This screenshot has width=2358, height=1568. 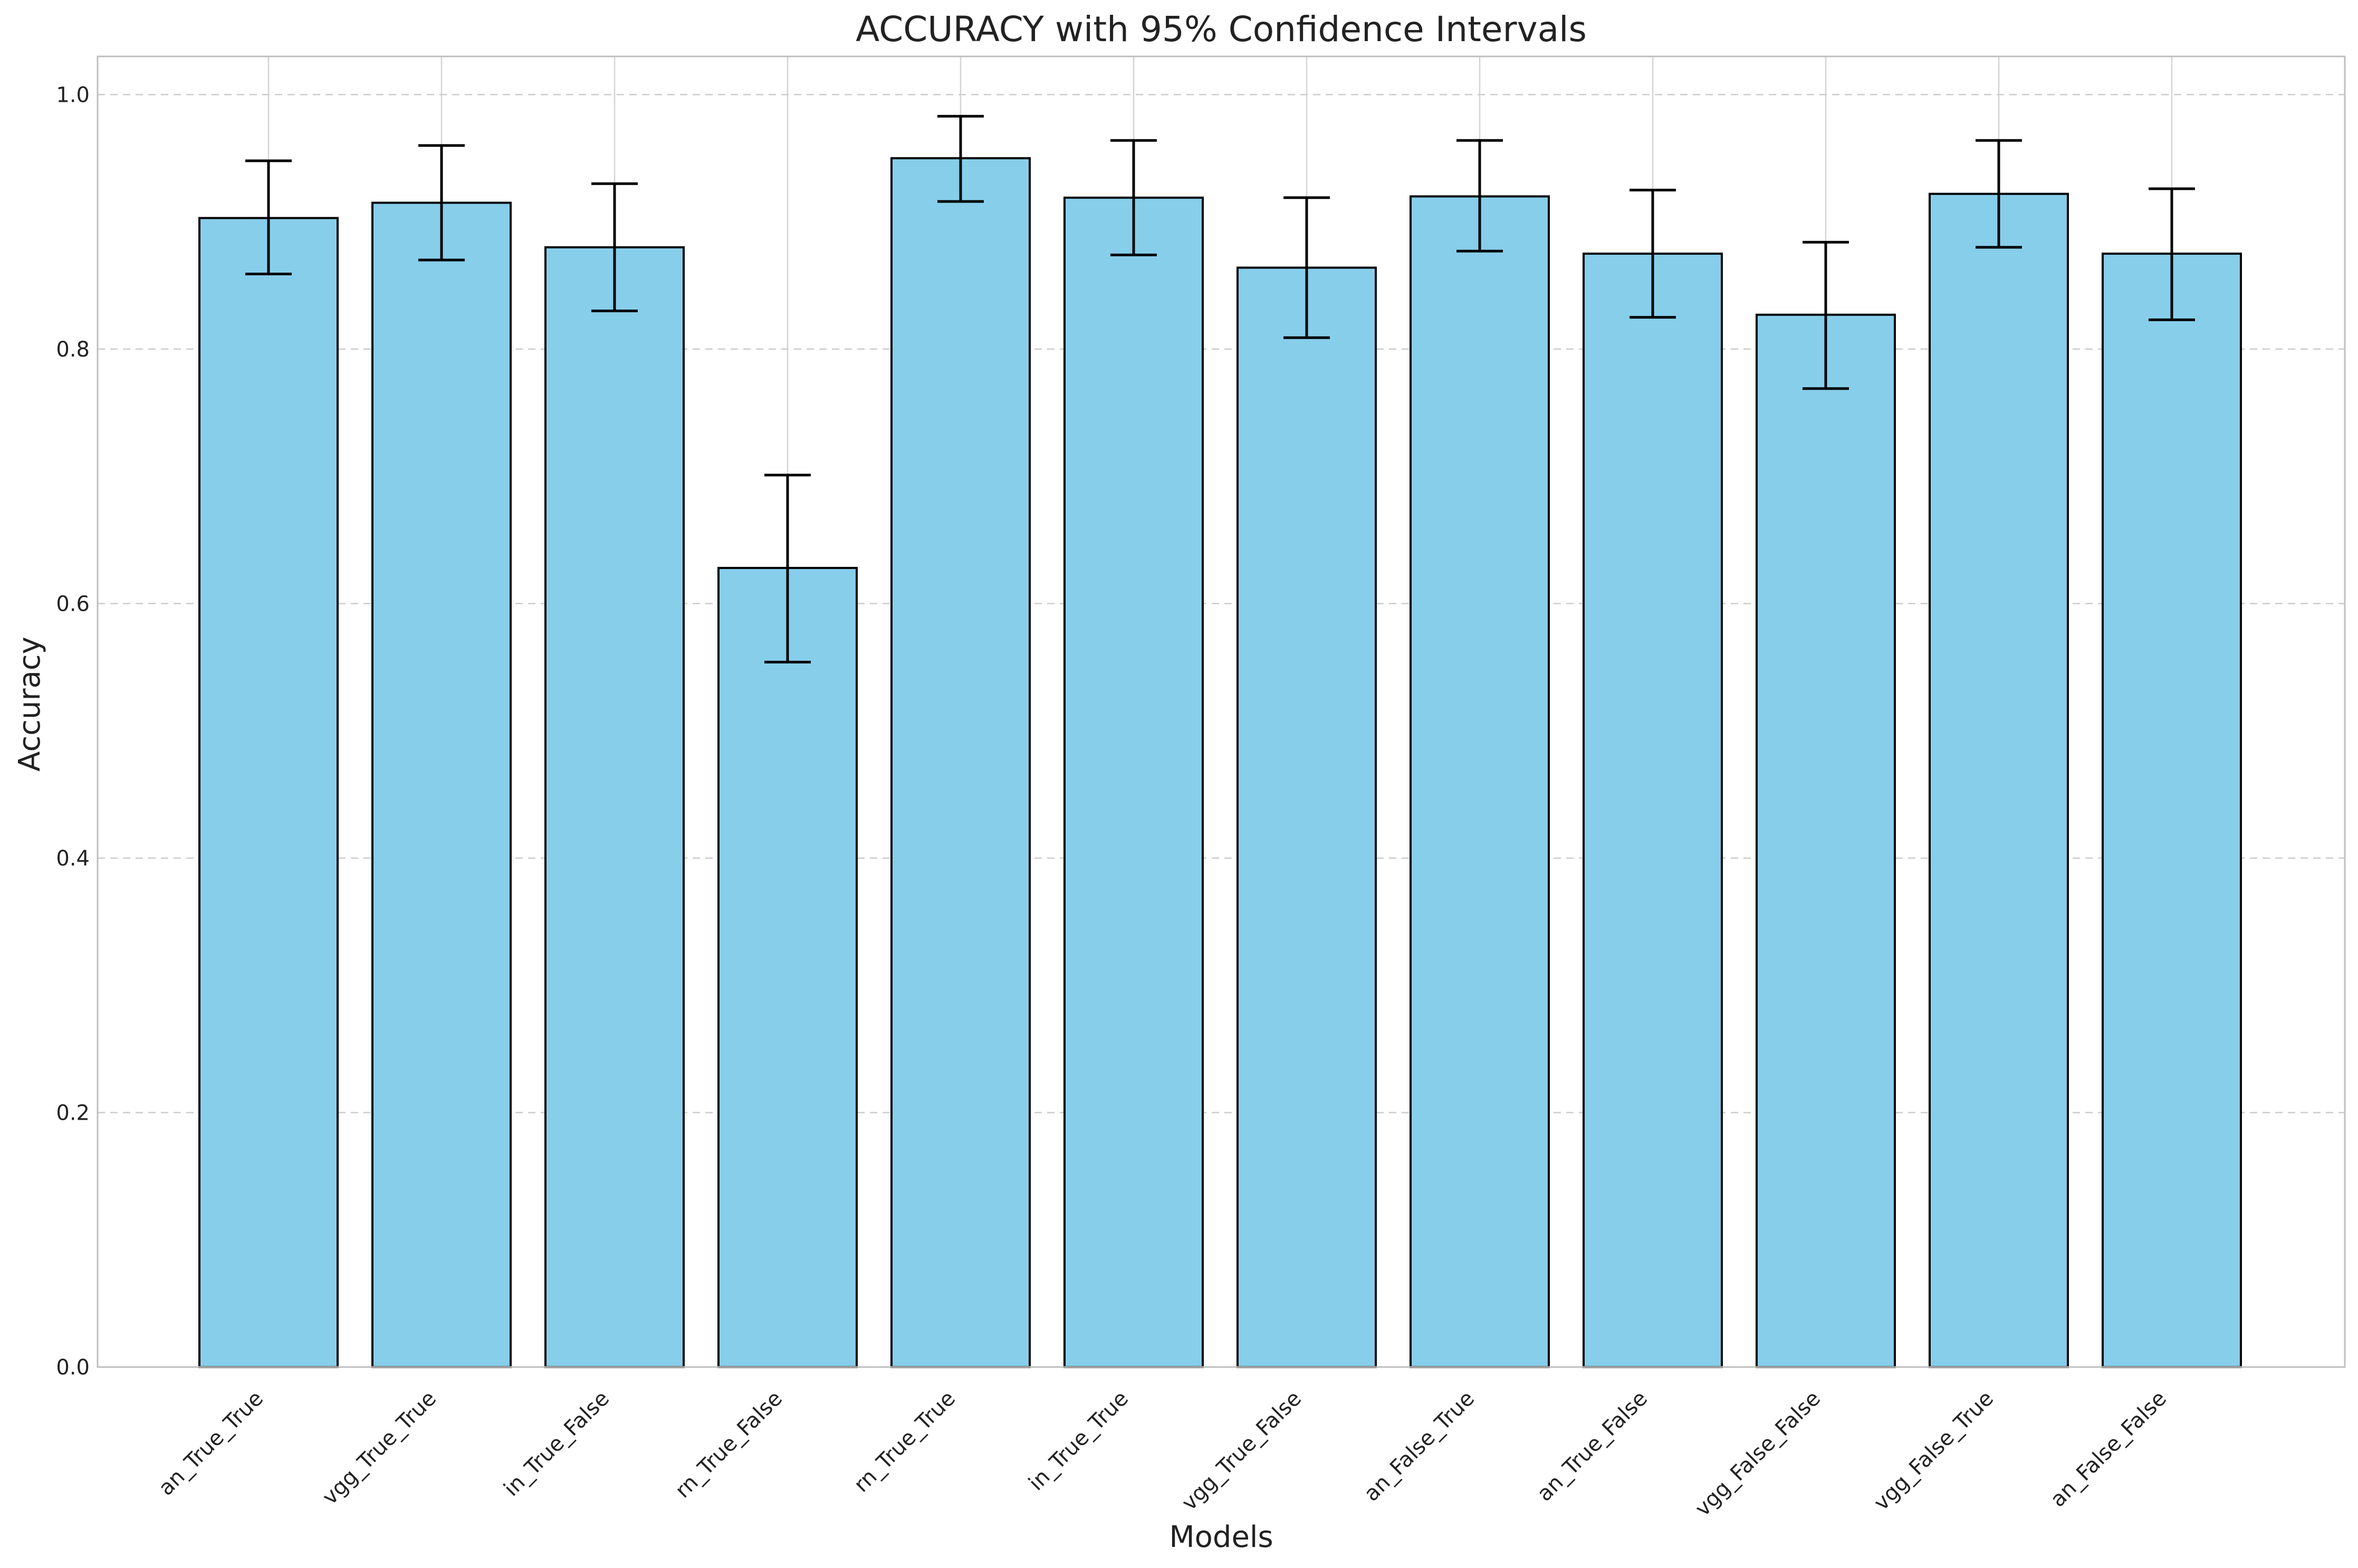 What do you see at coordinates (1221, 30) in the screenshot?
I see `chart-title: ACCURACY with 95% Confidence Intervals` at bounding box center [1221, 30].